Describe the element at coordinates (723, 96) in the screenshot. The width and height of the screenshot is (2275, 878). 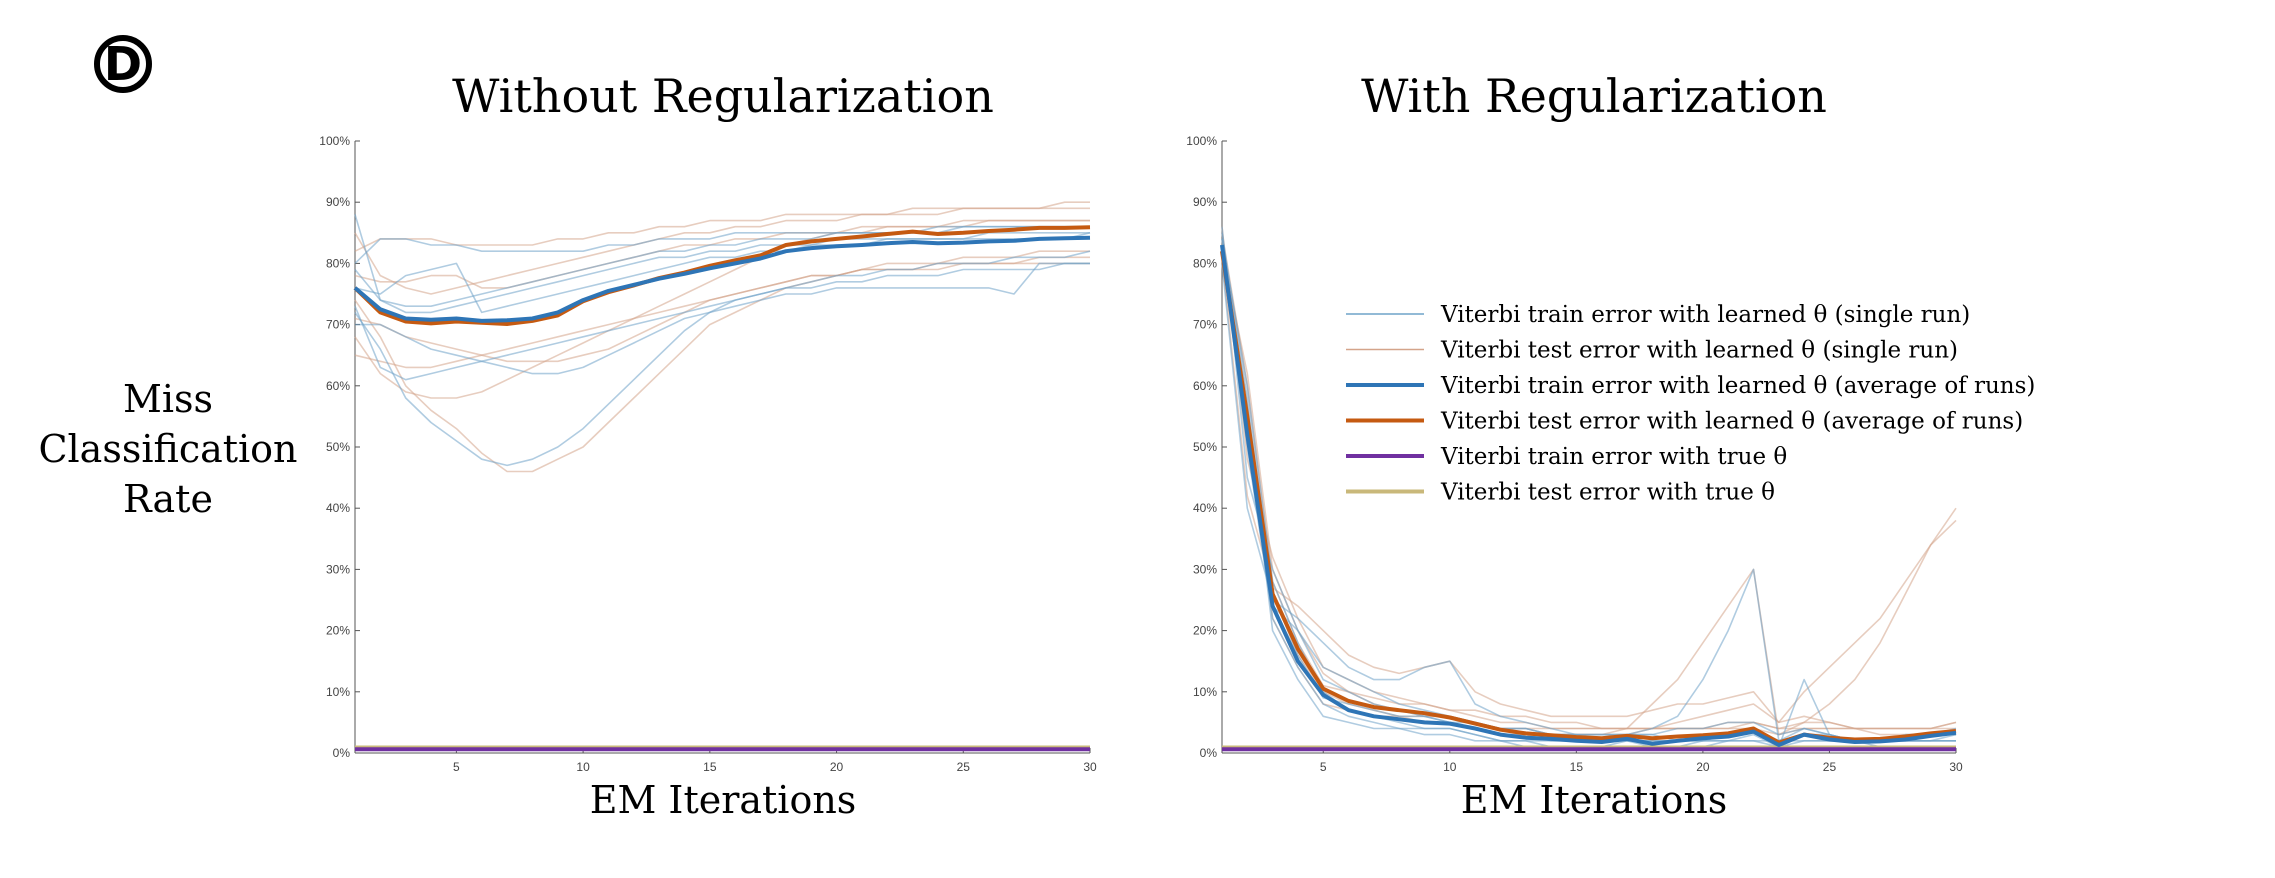
I see `chart-title-left: Without Regularization` at that location.